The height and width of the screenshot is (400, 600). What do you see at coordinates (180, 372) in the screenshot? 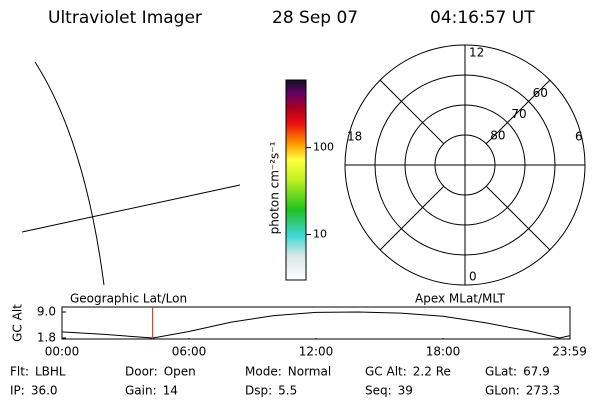
I see `info-value: Open` at bounding box center [180, 372].